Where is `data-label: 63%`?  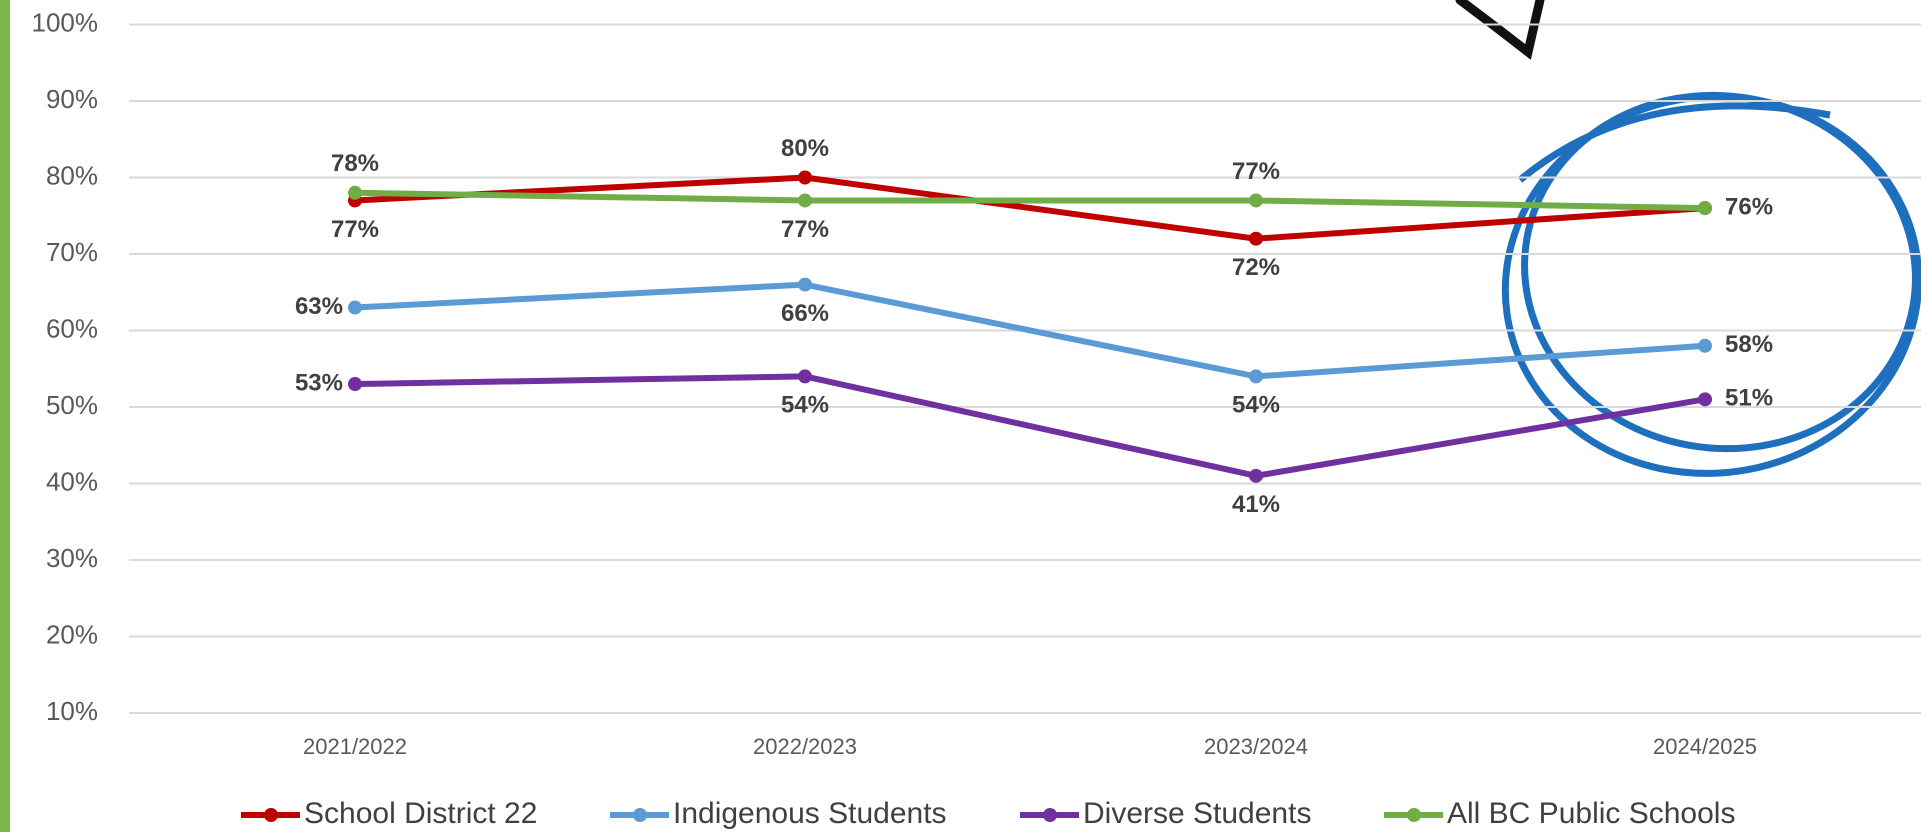
data-label: 63% is located at coordinates (319, 306).